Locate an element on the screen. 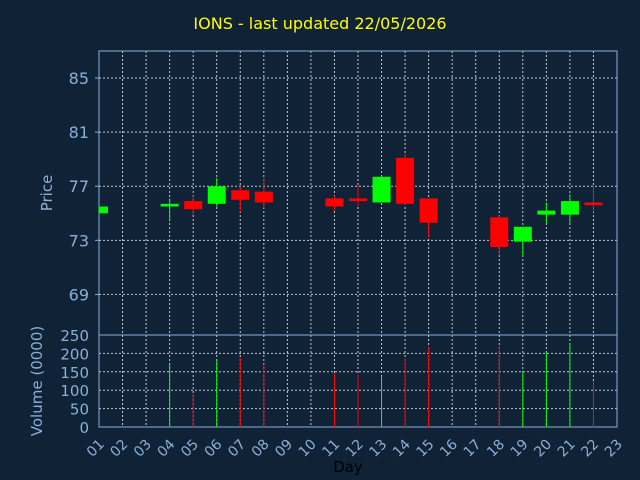 This screenshot has height=480, width=640. x-tick-label: 01 is located at coordinates (96, 449).